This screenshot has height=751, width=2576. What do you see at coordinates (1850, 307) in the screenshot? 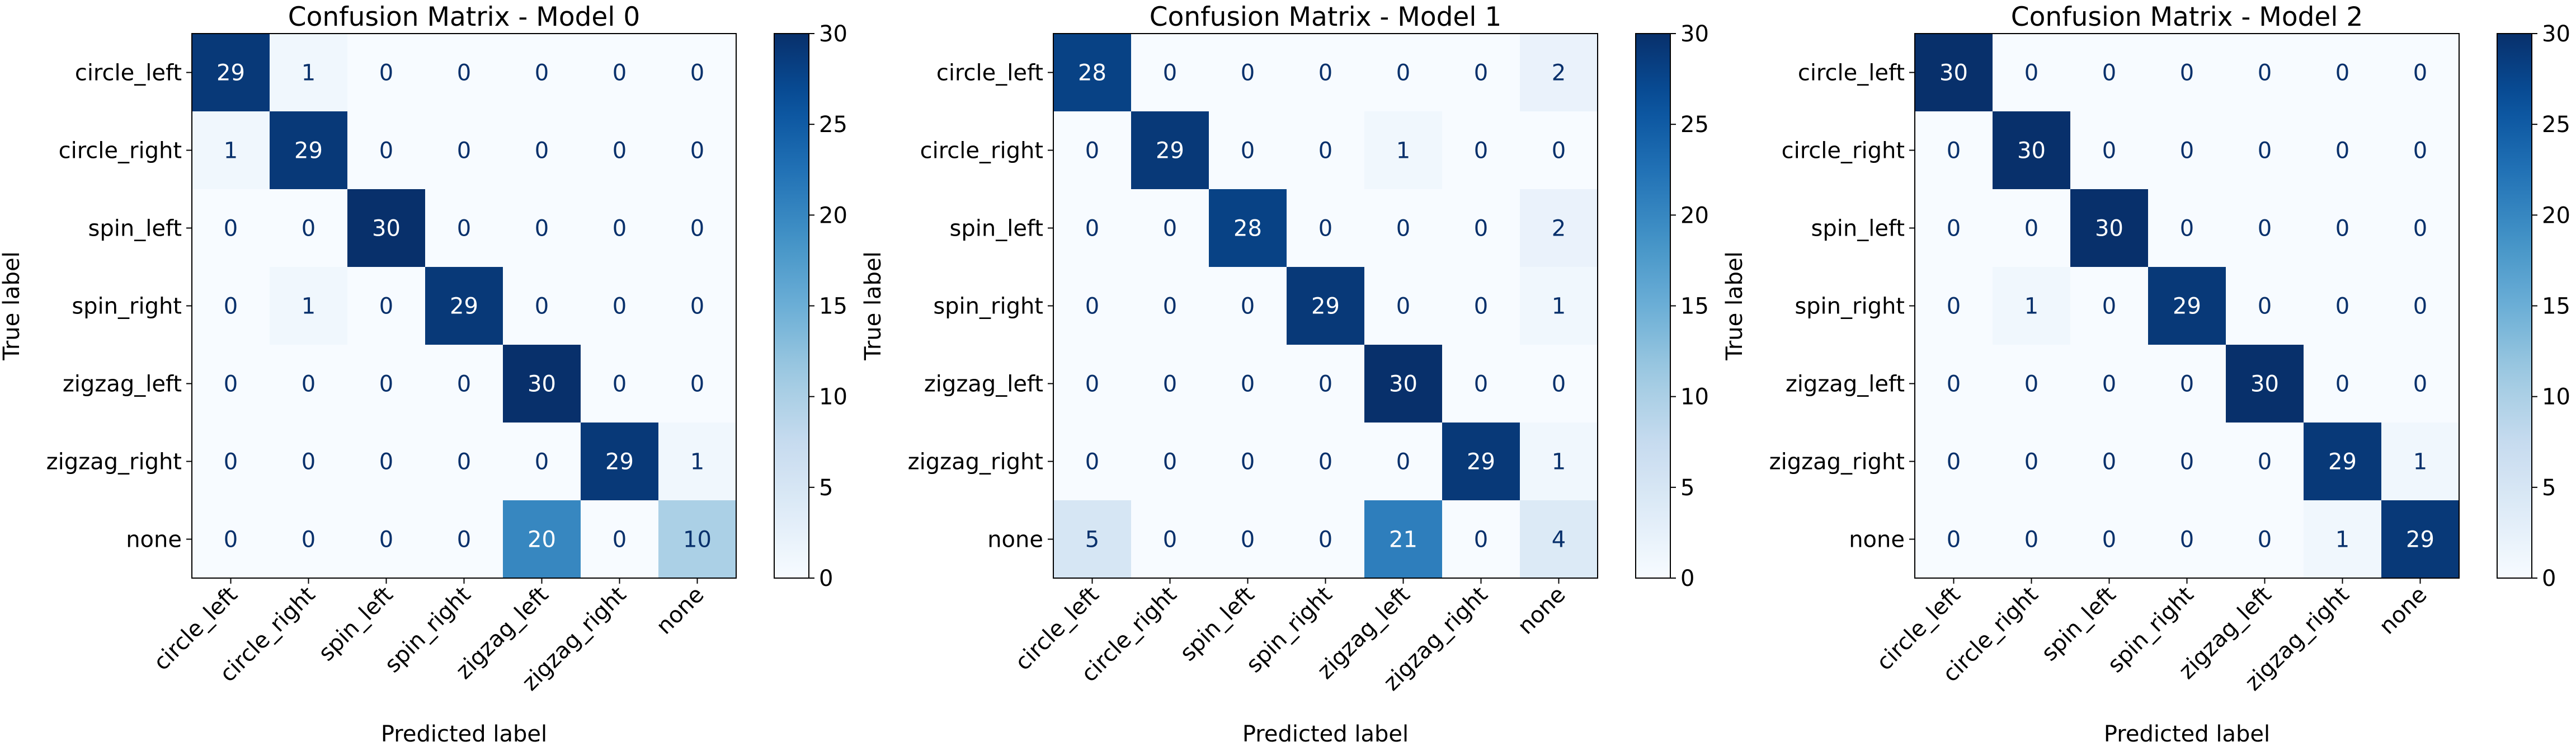
I see `y-tick-label: spin_right` at bounding box center [1850, 307].